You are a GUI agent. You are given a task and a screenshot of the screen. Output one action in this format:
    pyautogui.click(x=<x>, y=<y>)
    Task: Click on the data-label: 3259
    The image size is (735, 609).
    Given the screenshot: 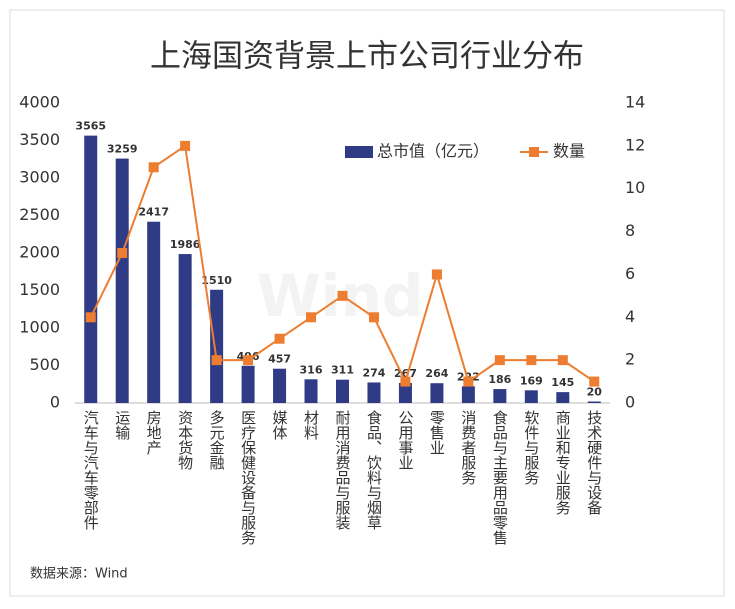 What is the action you would take?
    pyautogui.click(x=122, y=149)
    